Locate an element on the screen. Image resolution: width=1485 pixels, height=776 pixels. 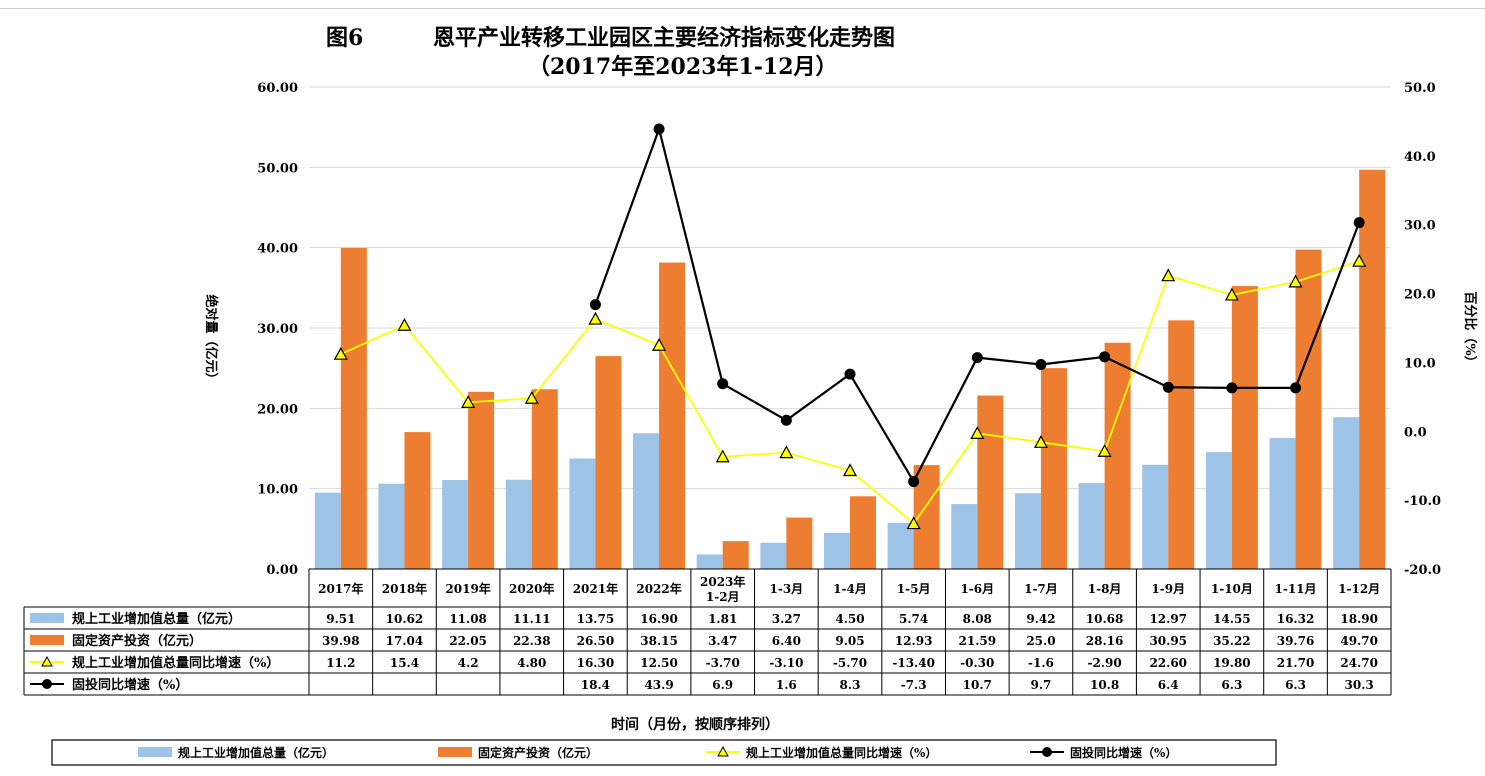
data-label-industrial-growth: -1.6 is located at coordinates (1041, 663).